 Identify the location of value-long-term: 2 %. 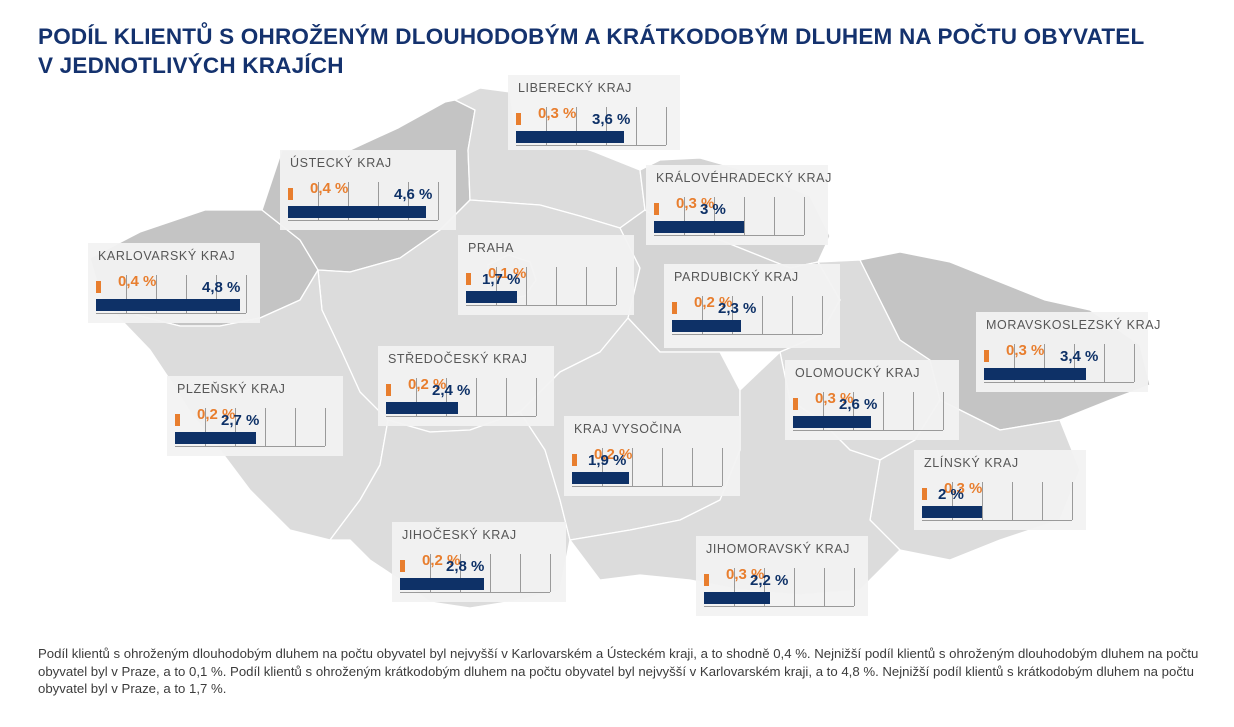
(951, 494).